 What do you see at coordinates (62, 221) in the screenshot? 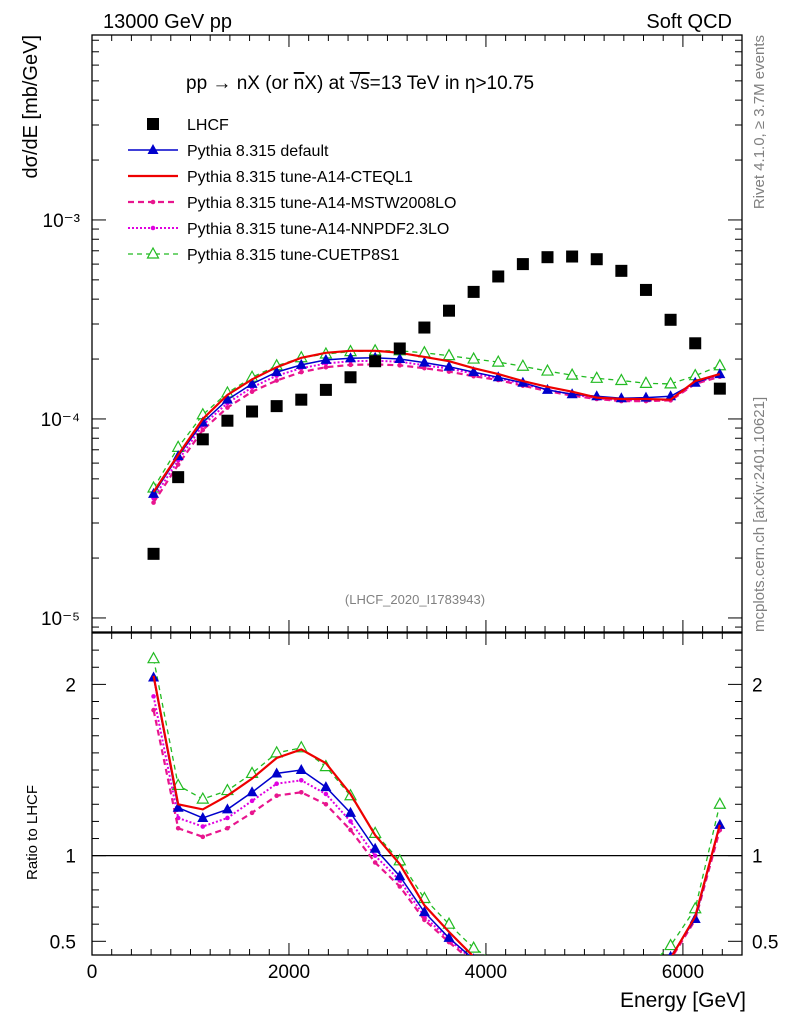
I see `y-tick-label: 10⁻³` at bounding box center [62, 221].